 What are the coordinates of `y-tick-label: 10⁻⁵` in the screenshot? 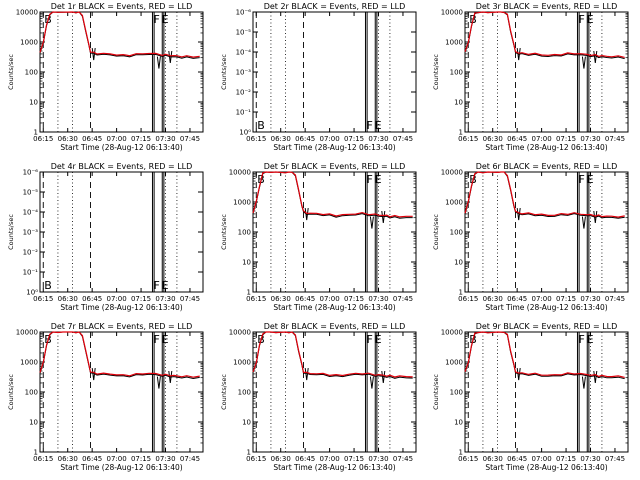 It's located at (31, 193).